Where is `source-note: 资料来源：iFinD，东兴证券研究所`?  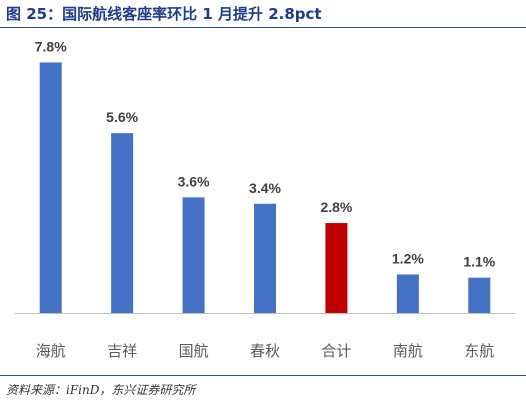
source-note: 资料来源：iFinD，东兴证券研究所 is located at coordinates (101, 390).